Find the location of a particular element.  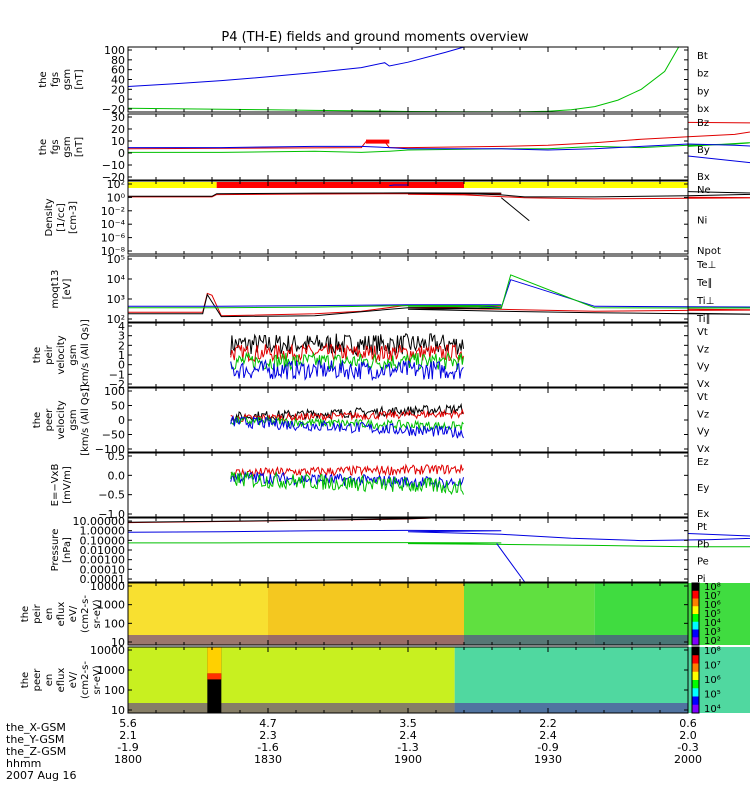

footer-value: 4.7 is located at coordinates (268, 723).